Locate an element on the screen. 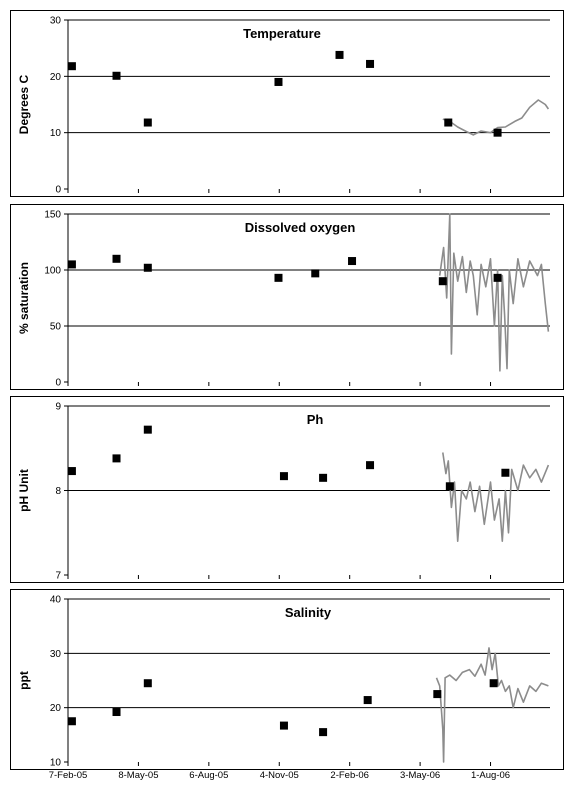 This screenshot has width=564, height=791. y-axis-label: ppt is located at coordinates (24, 680).